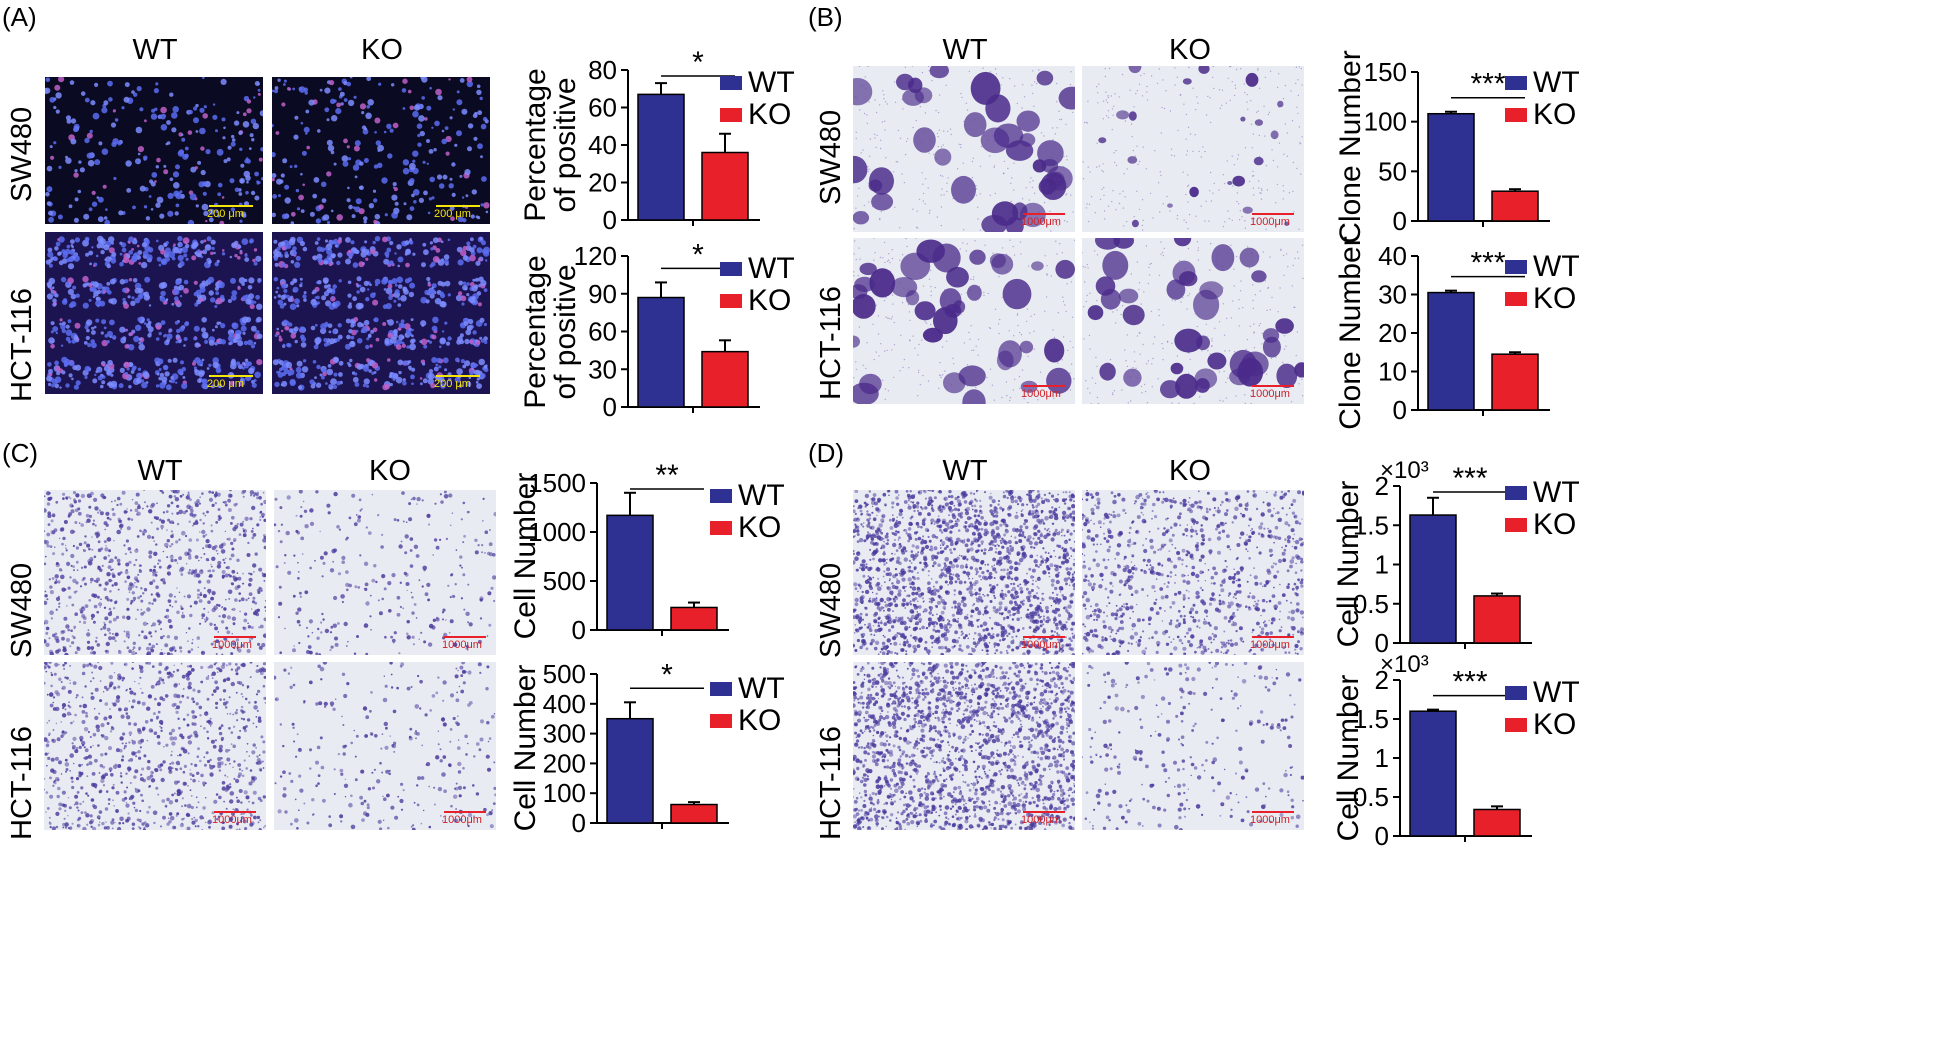 The height and width of the screenshot is (1043, 1935). Describe the element at coordinates (535, 331) in the screenshot. I see `y-axis-label: Percentage` at that location.